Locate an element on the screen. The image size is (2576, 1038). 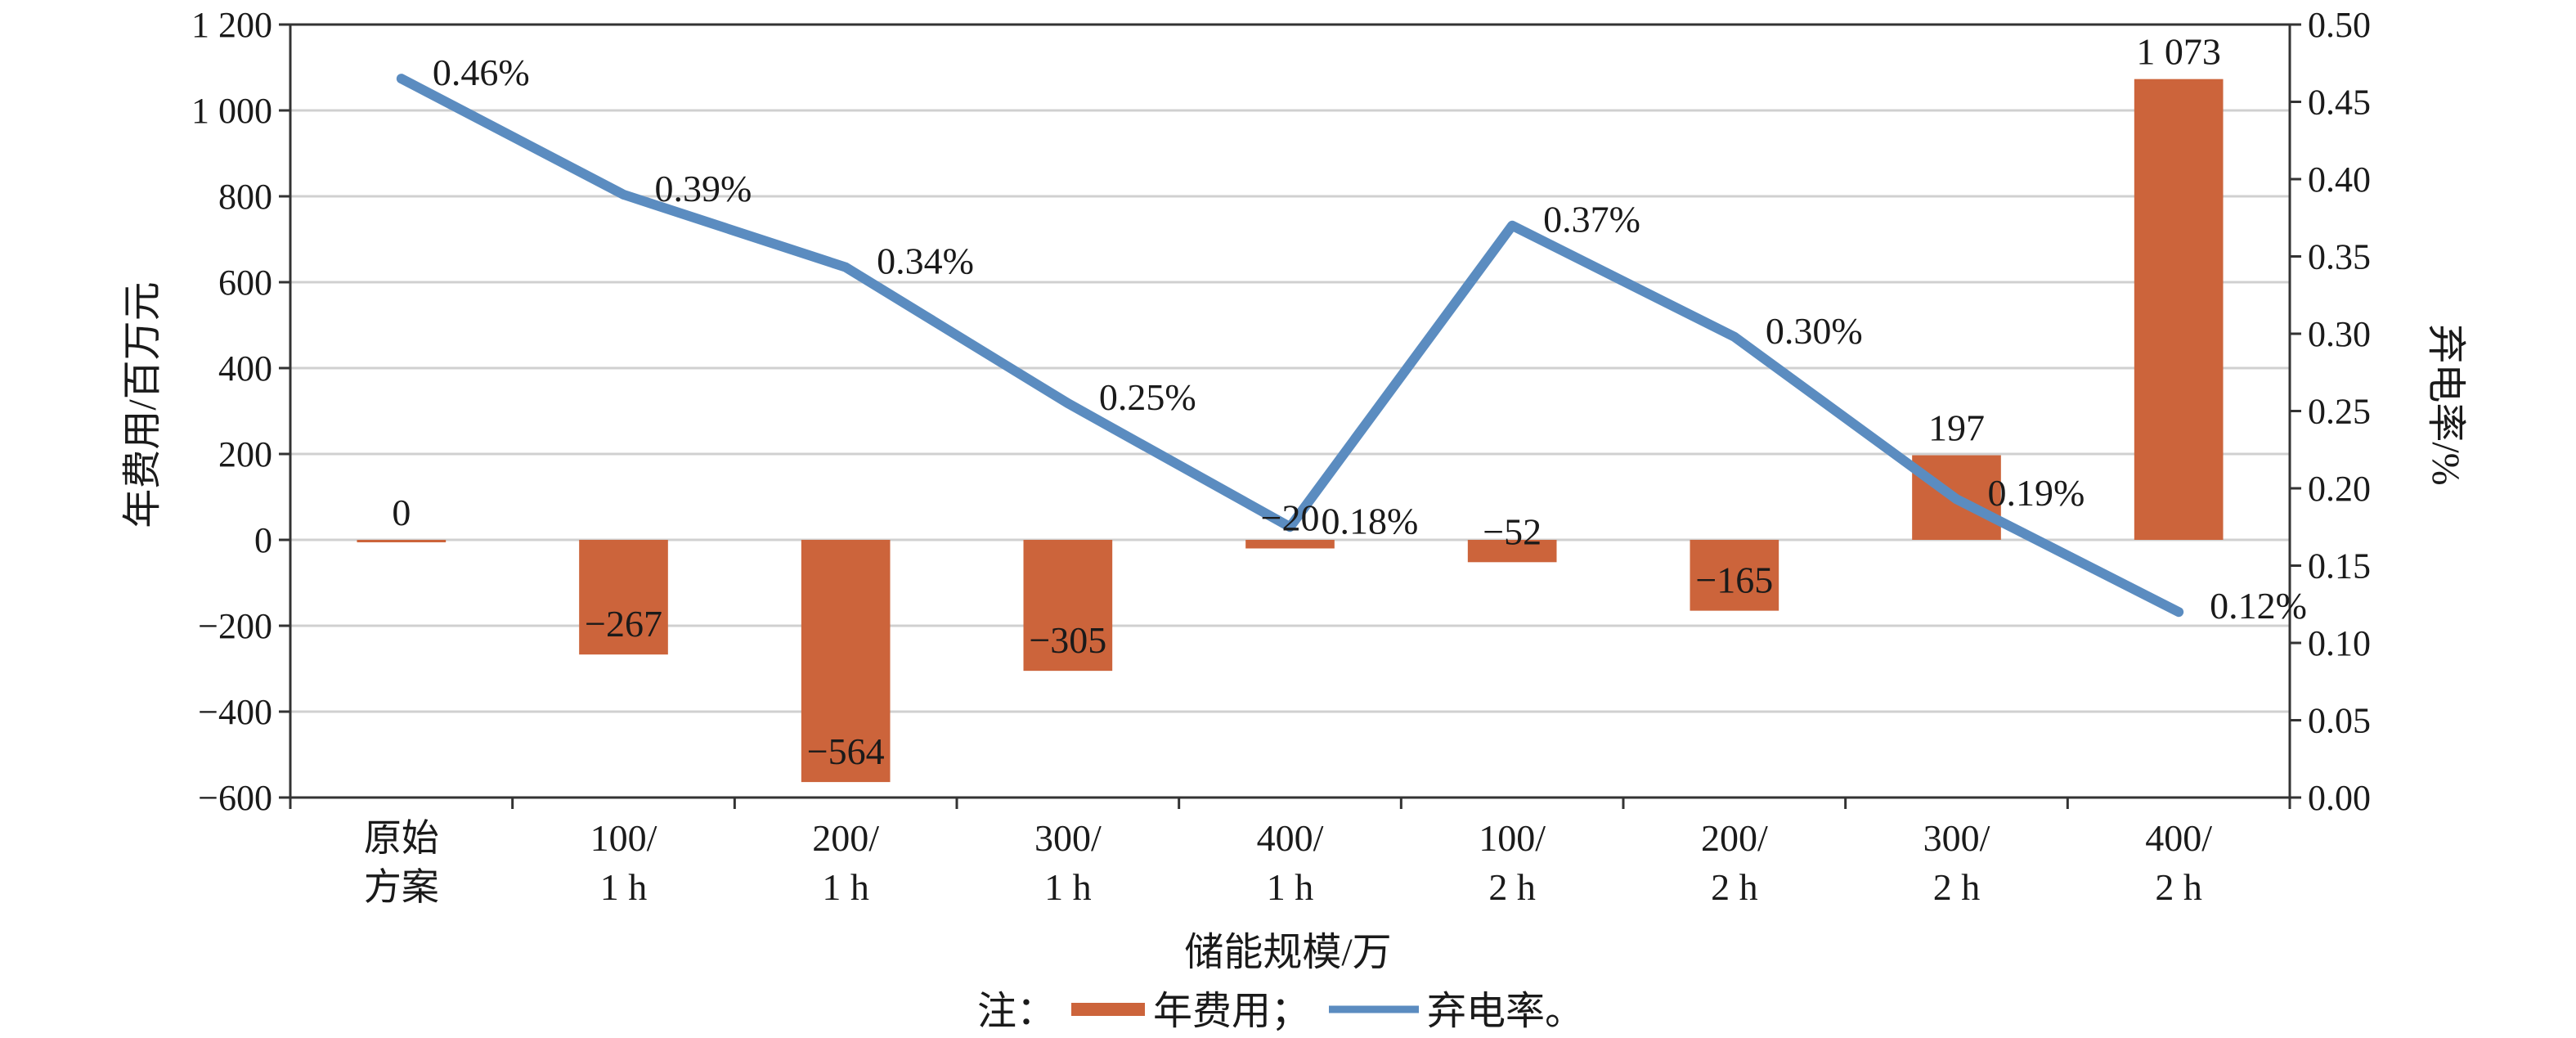
line-value-label: 0.39% is located at coordinates (703, 188).